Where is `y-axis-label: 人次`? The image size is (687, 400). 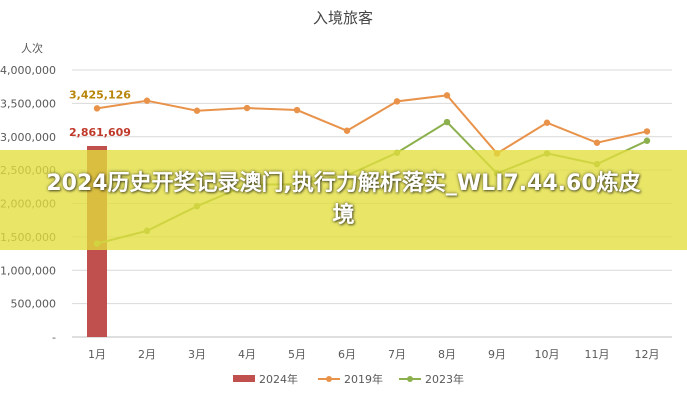
y-axis-label: 人次 is located at coordinates (32, 48).